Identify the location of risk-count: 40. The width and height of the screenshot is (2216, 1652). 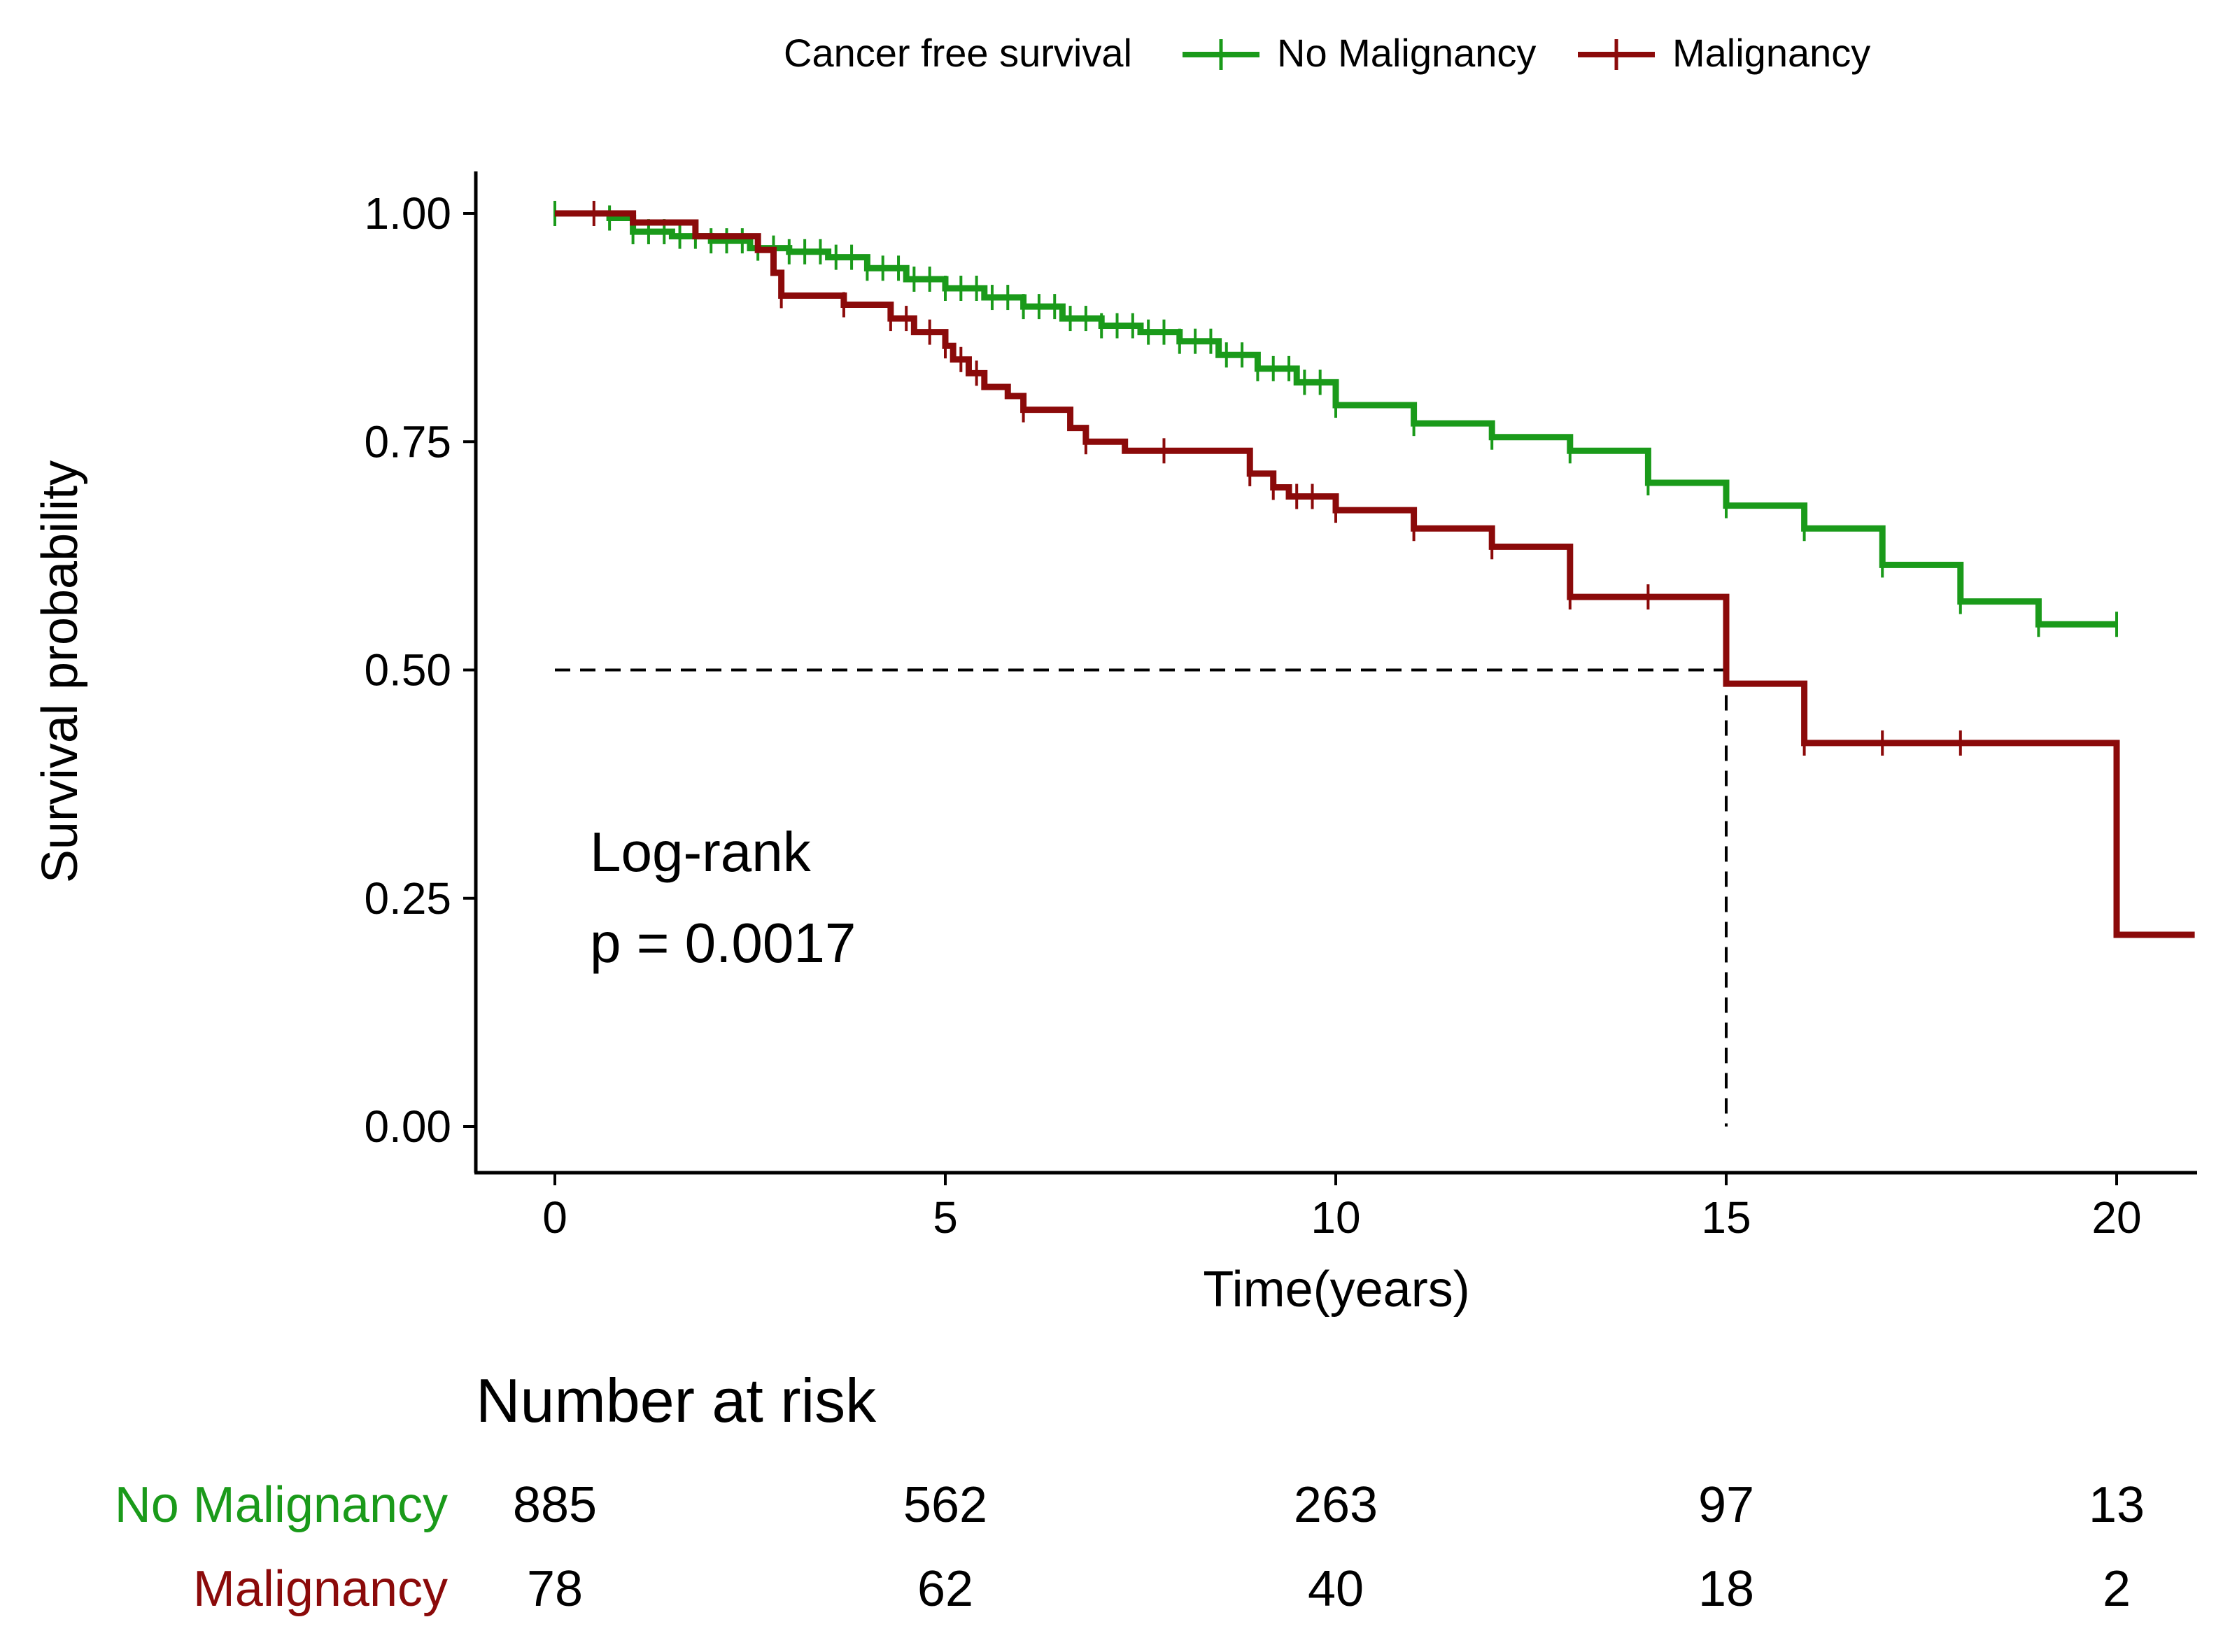
(1336, 1589).